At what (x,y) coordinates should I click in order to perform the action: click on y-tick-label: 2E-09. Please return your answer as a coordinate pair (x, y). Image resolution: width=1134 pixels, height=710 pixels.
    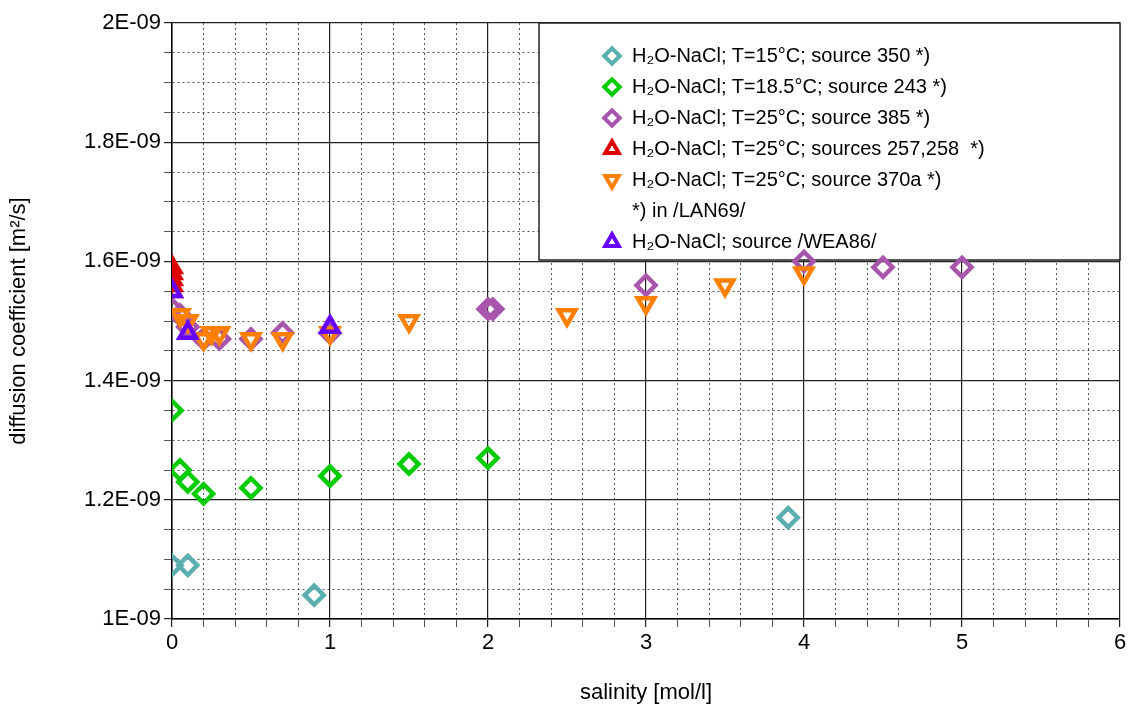
    Looking at the image, I should click on (131, 22).